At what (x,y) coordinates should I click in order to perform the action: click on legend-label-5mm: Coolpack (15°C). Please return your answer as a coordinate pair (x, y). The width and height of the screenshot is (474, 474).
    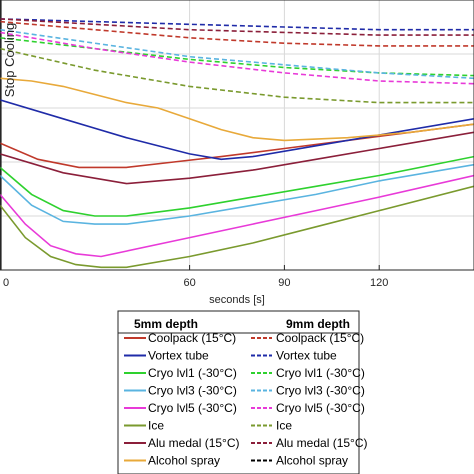
    Looking at the image, I should click on (192, 338).